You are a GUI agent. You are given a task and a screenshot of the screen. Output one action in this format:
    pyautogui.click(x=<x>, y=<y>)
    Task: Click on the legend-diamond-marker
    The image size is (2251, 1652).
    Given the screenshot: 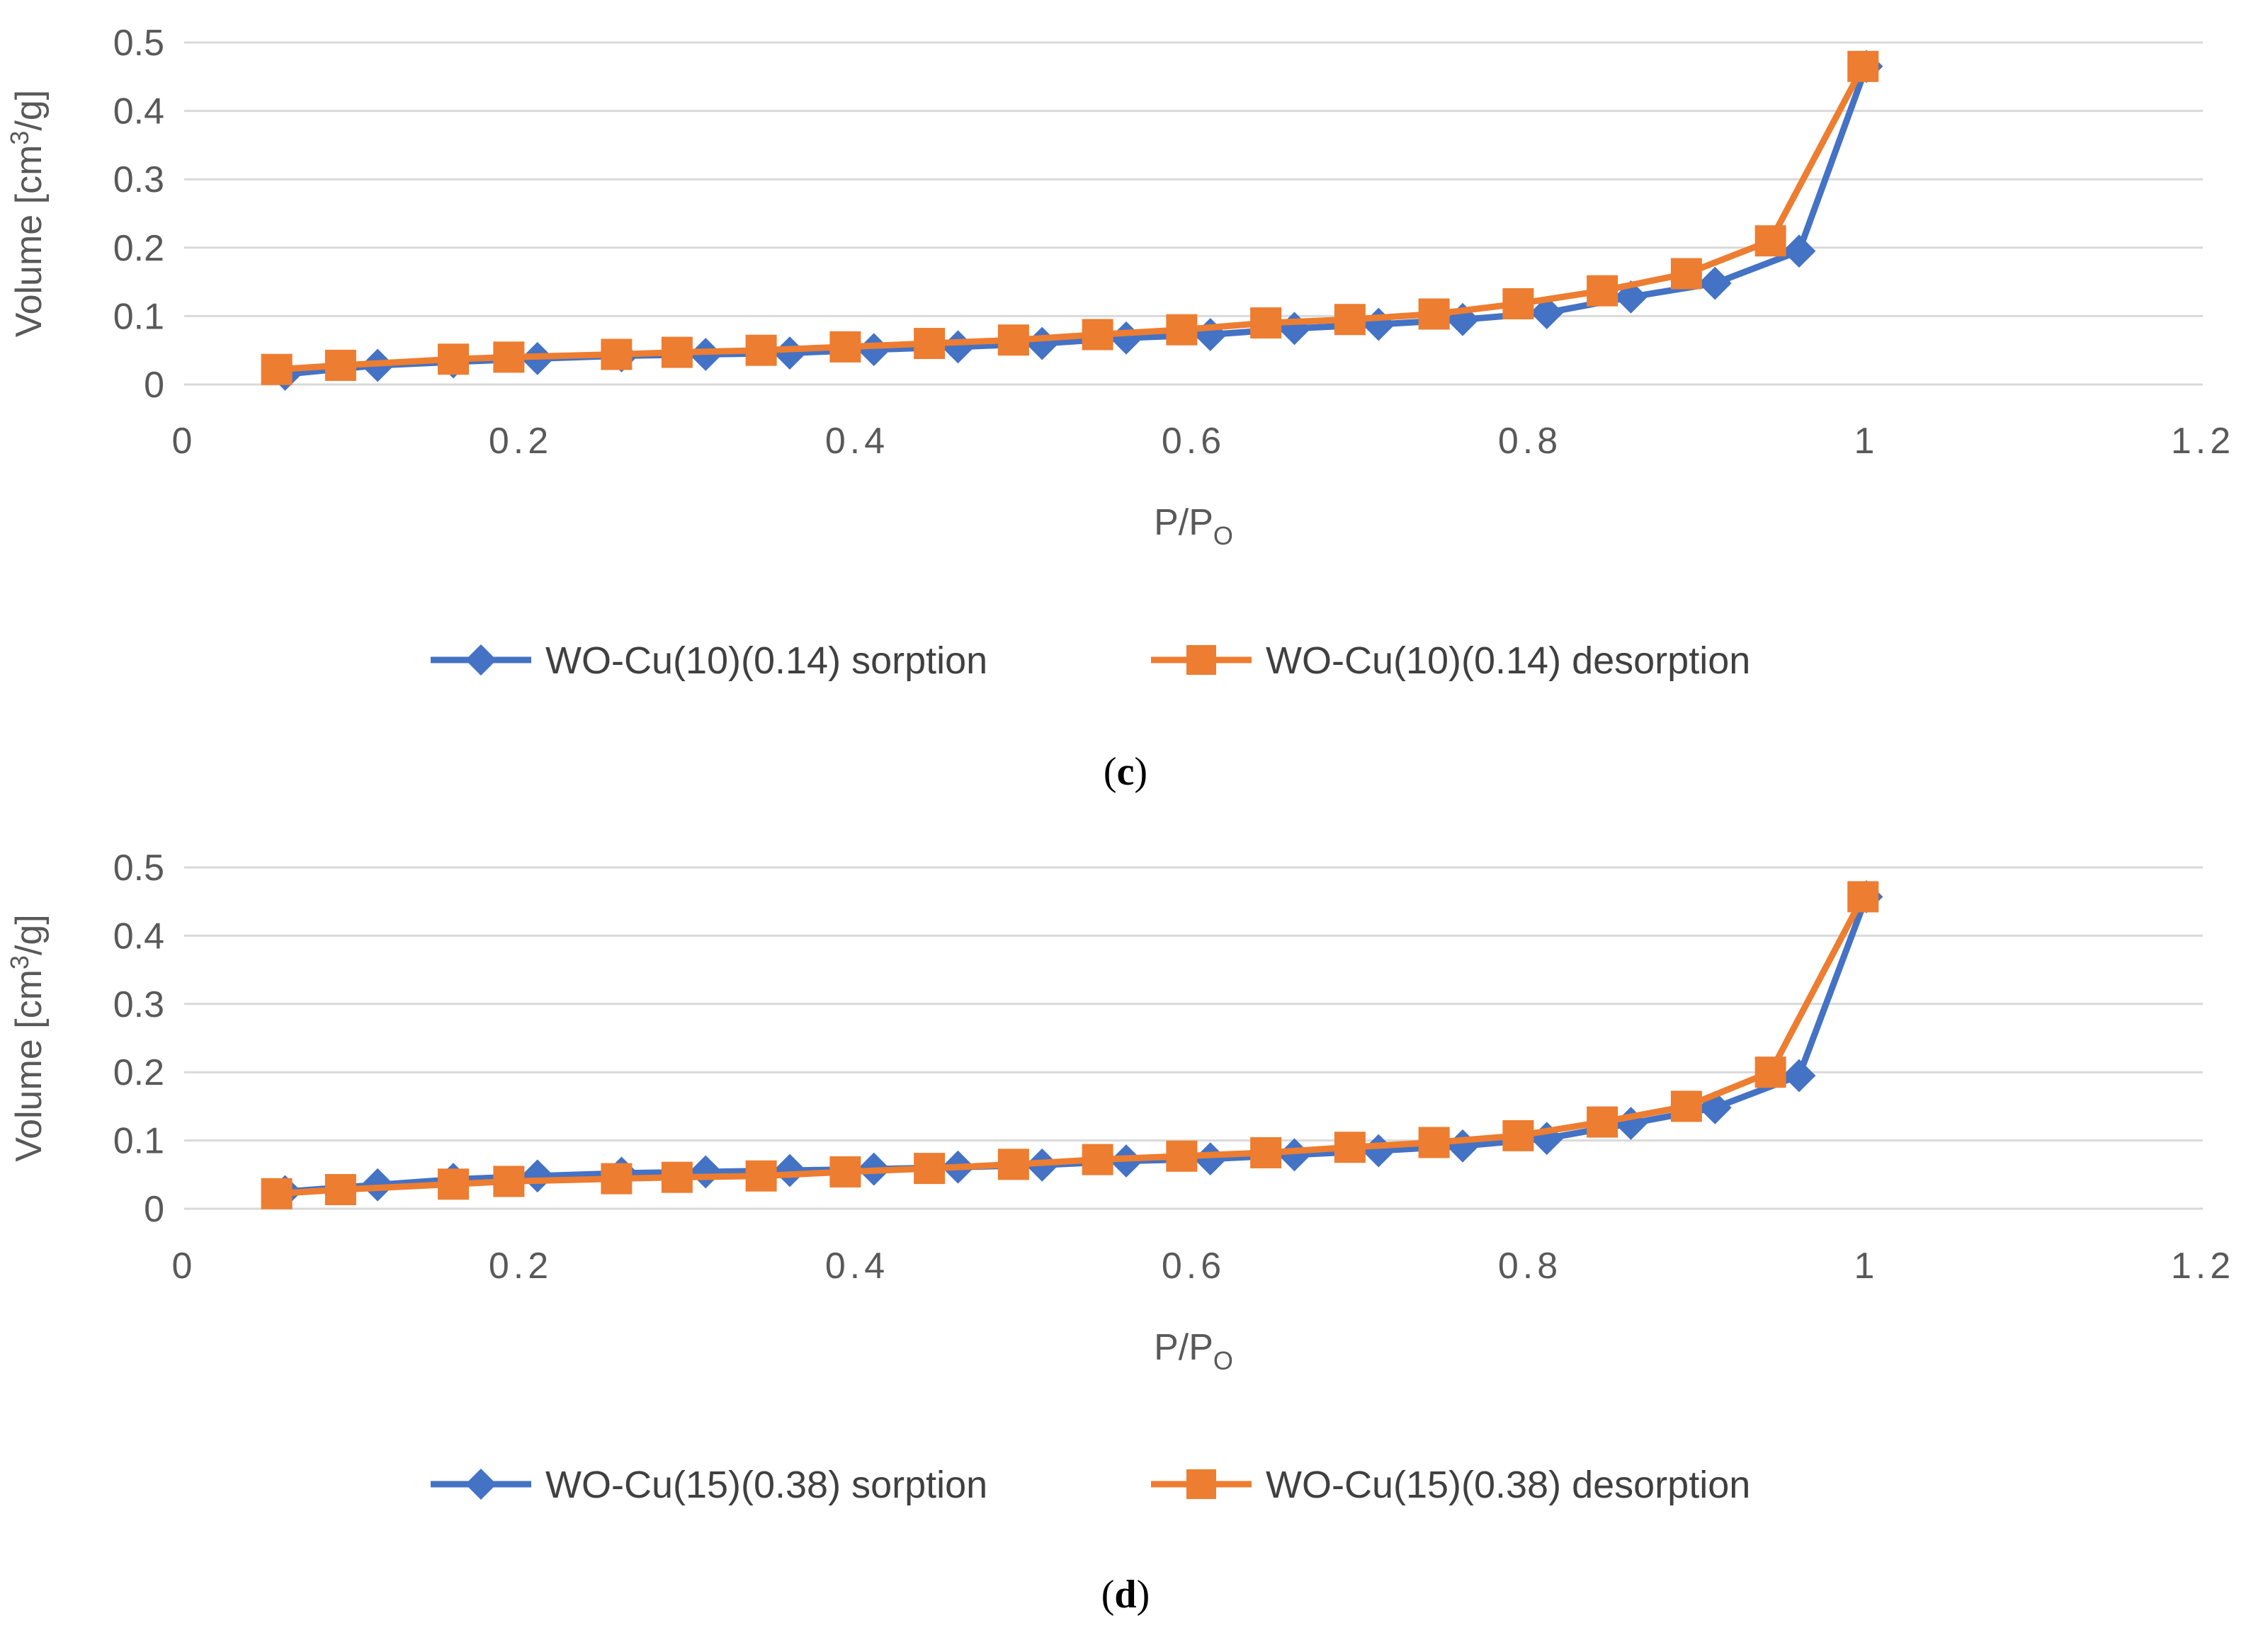 What is the action you would take?
    pyautogui.click(x=481, y=660)
    